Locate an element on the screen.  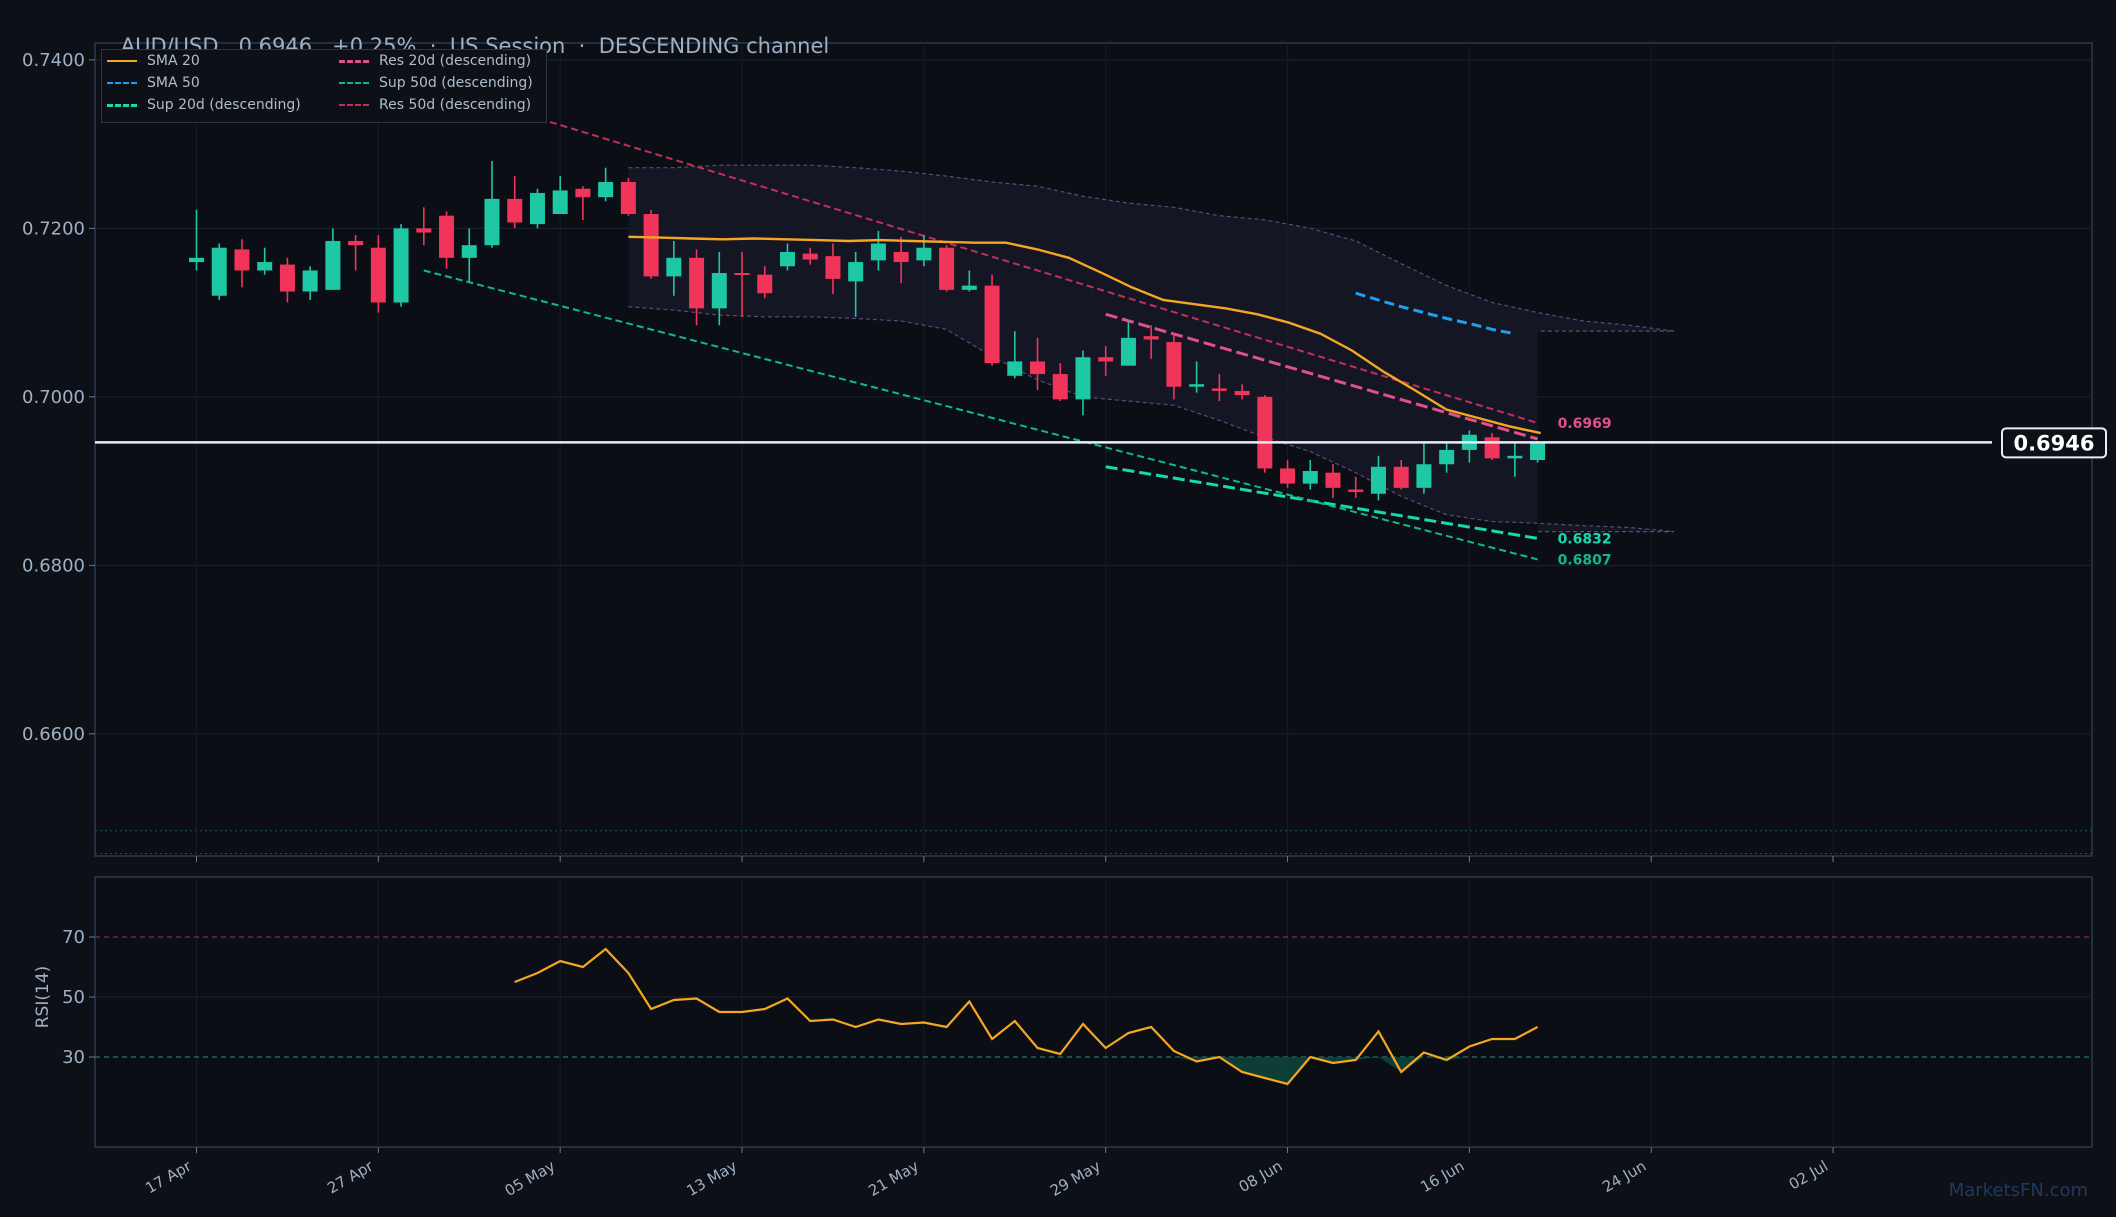
price-y-tick-label: 0.7400 is located at coordinates (53, 60).